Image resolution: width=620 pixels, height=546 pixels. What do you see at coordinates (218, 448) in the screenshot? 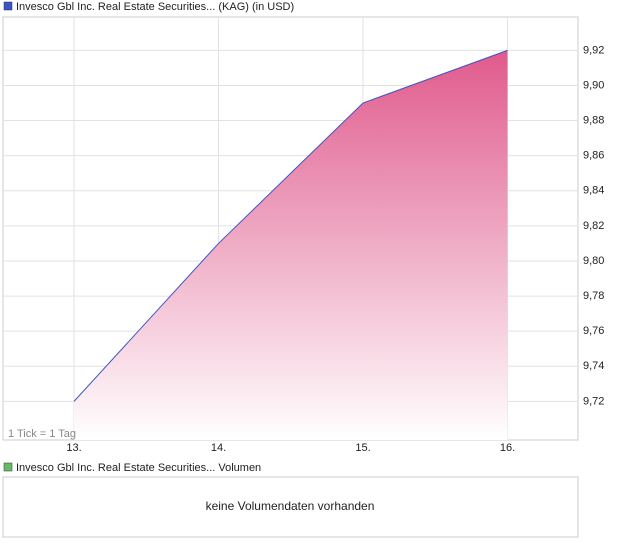
I see `x-tick-label: 14.` at bounding box center [218, 448].